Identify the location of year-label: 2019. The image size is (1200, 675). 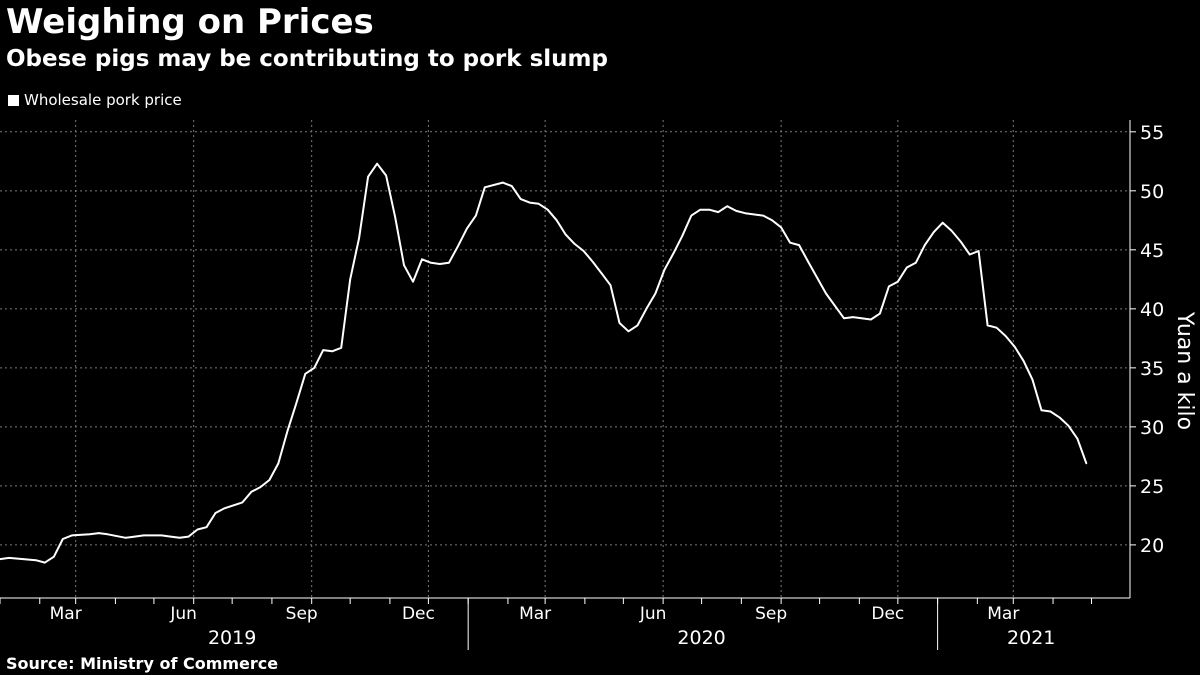
(232, 638).